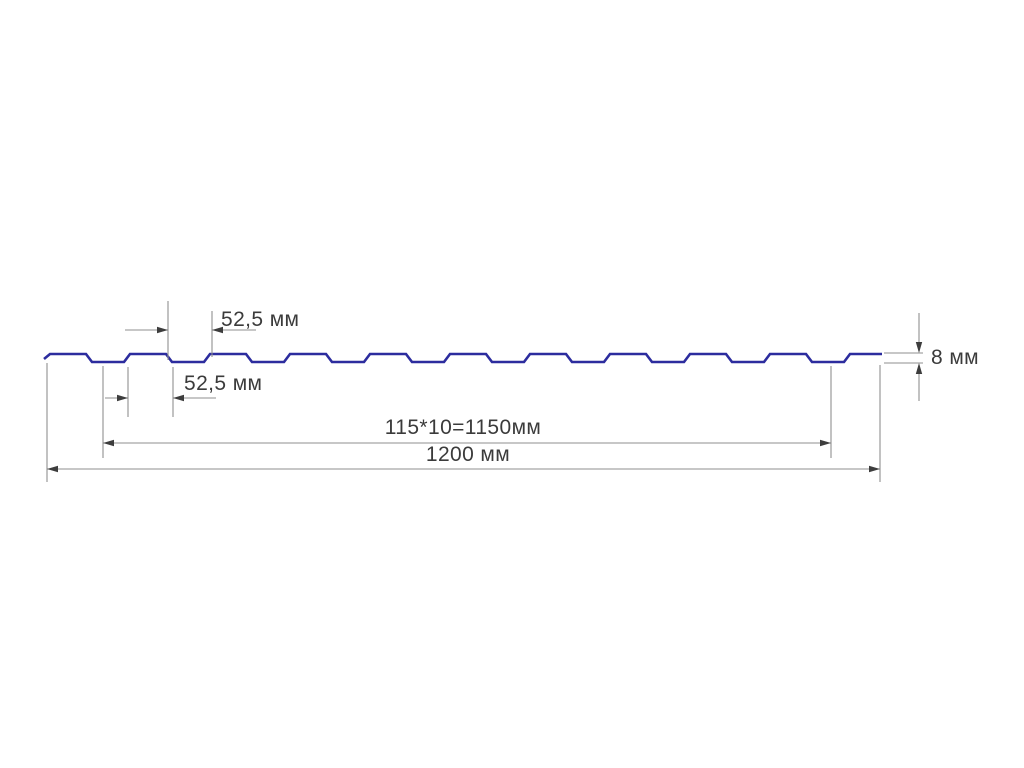 This screenshot has width=1024, height=768. Describe the element at coordinates (919, 347) in the screenshot. I see `arrowhead-down-icon` at that location.